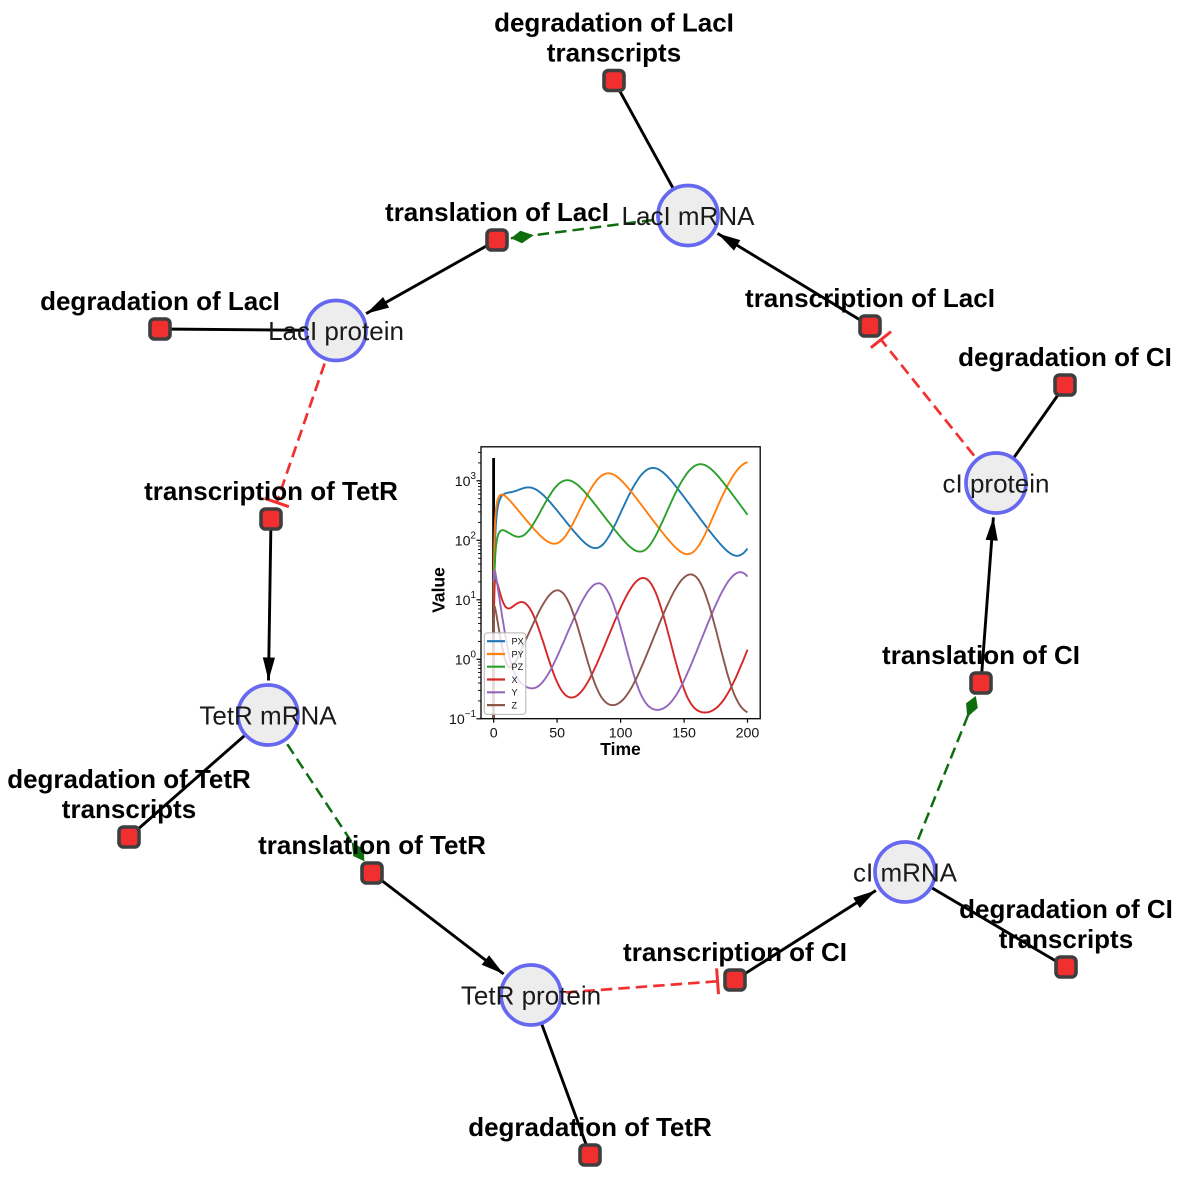 The width and height of the screenshot is (1189, 1200). What do you see at coordinates (981, 655) in the screenshot?
I see `svg-text: translation of CI` at bounding box center [981, 655].